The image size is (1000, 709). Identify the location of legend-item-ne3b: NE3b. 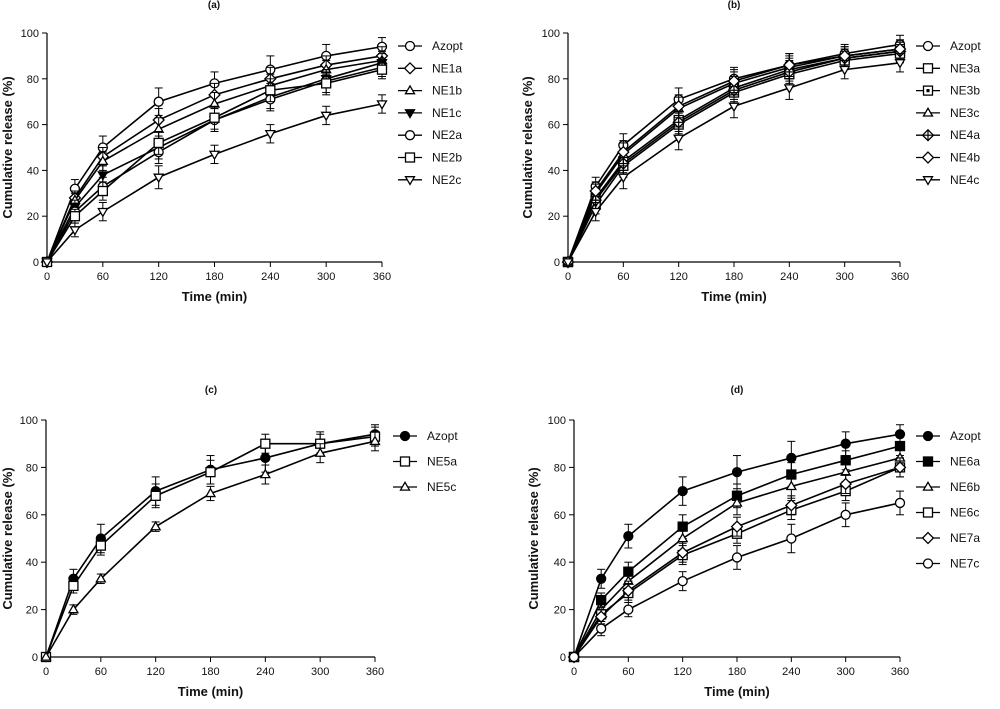
(948, 91).